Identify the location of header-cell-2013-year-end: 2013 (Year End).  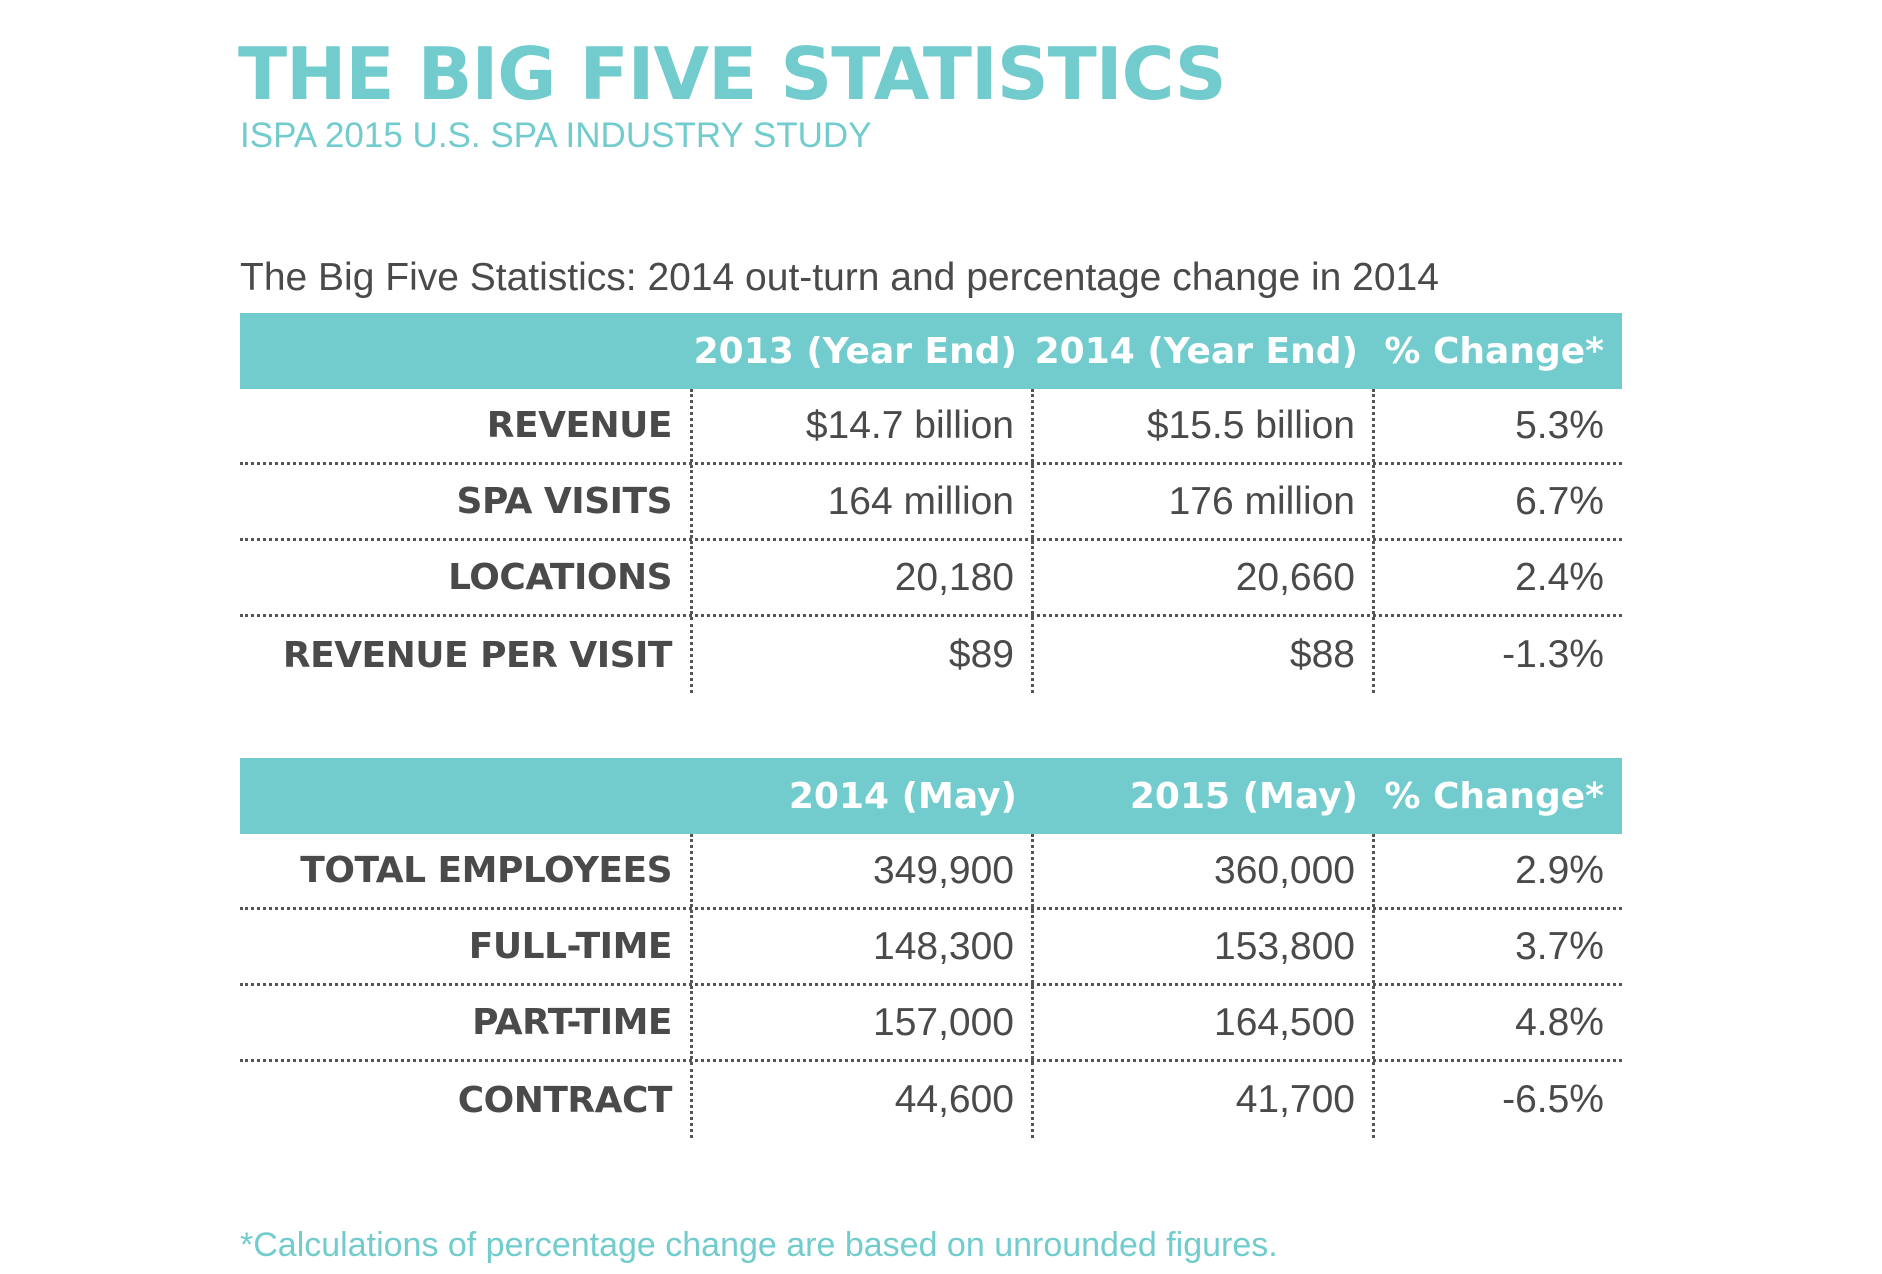
(855, 351).